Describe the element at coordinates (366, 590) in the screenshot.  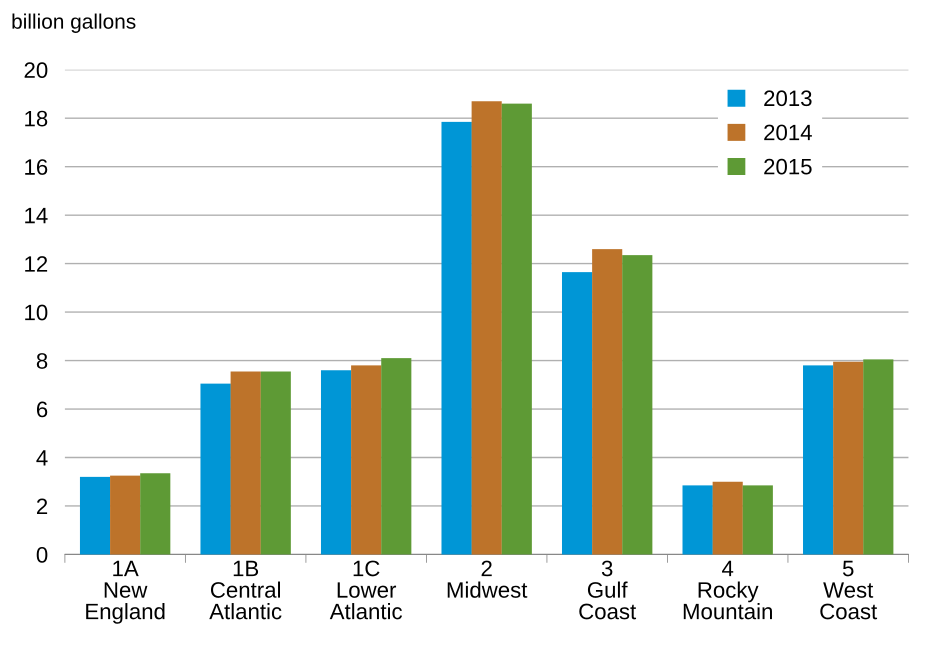
I see `x-tick-label: 1C Lower Atlantic` at that location.